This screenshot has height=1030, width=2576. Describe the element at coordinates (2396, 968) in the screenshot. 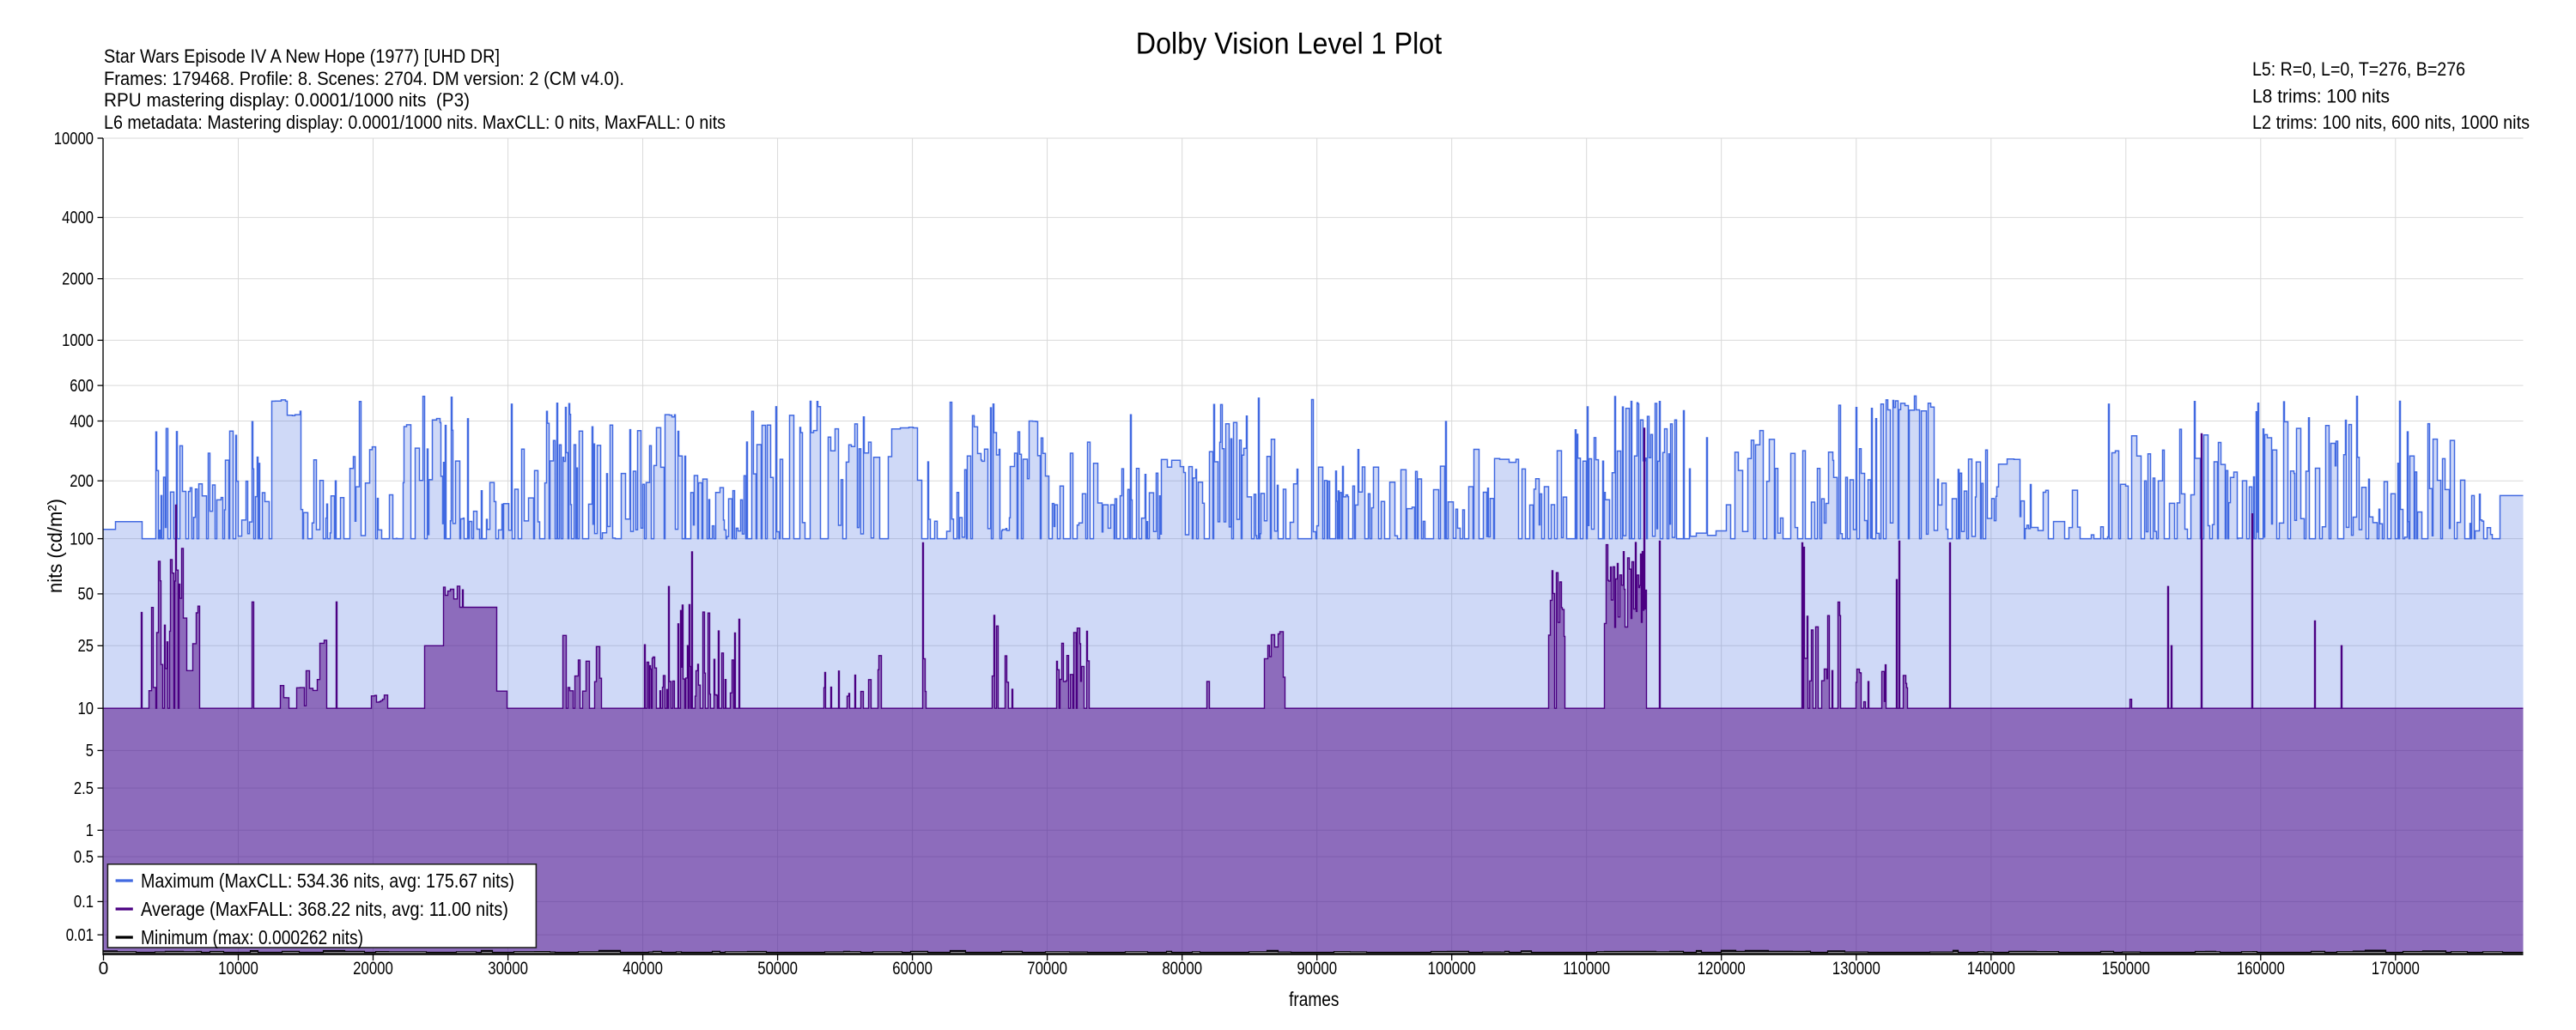

I see `svg-text: 170000` at that location.